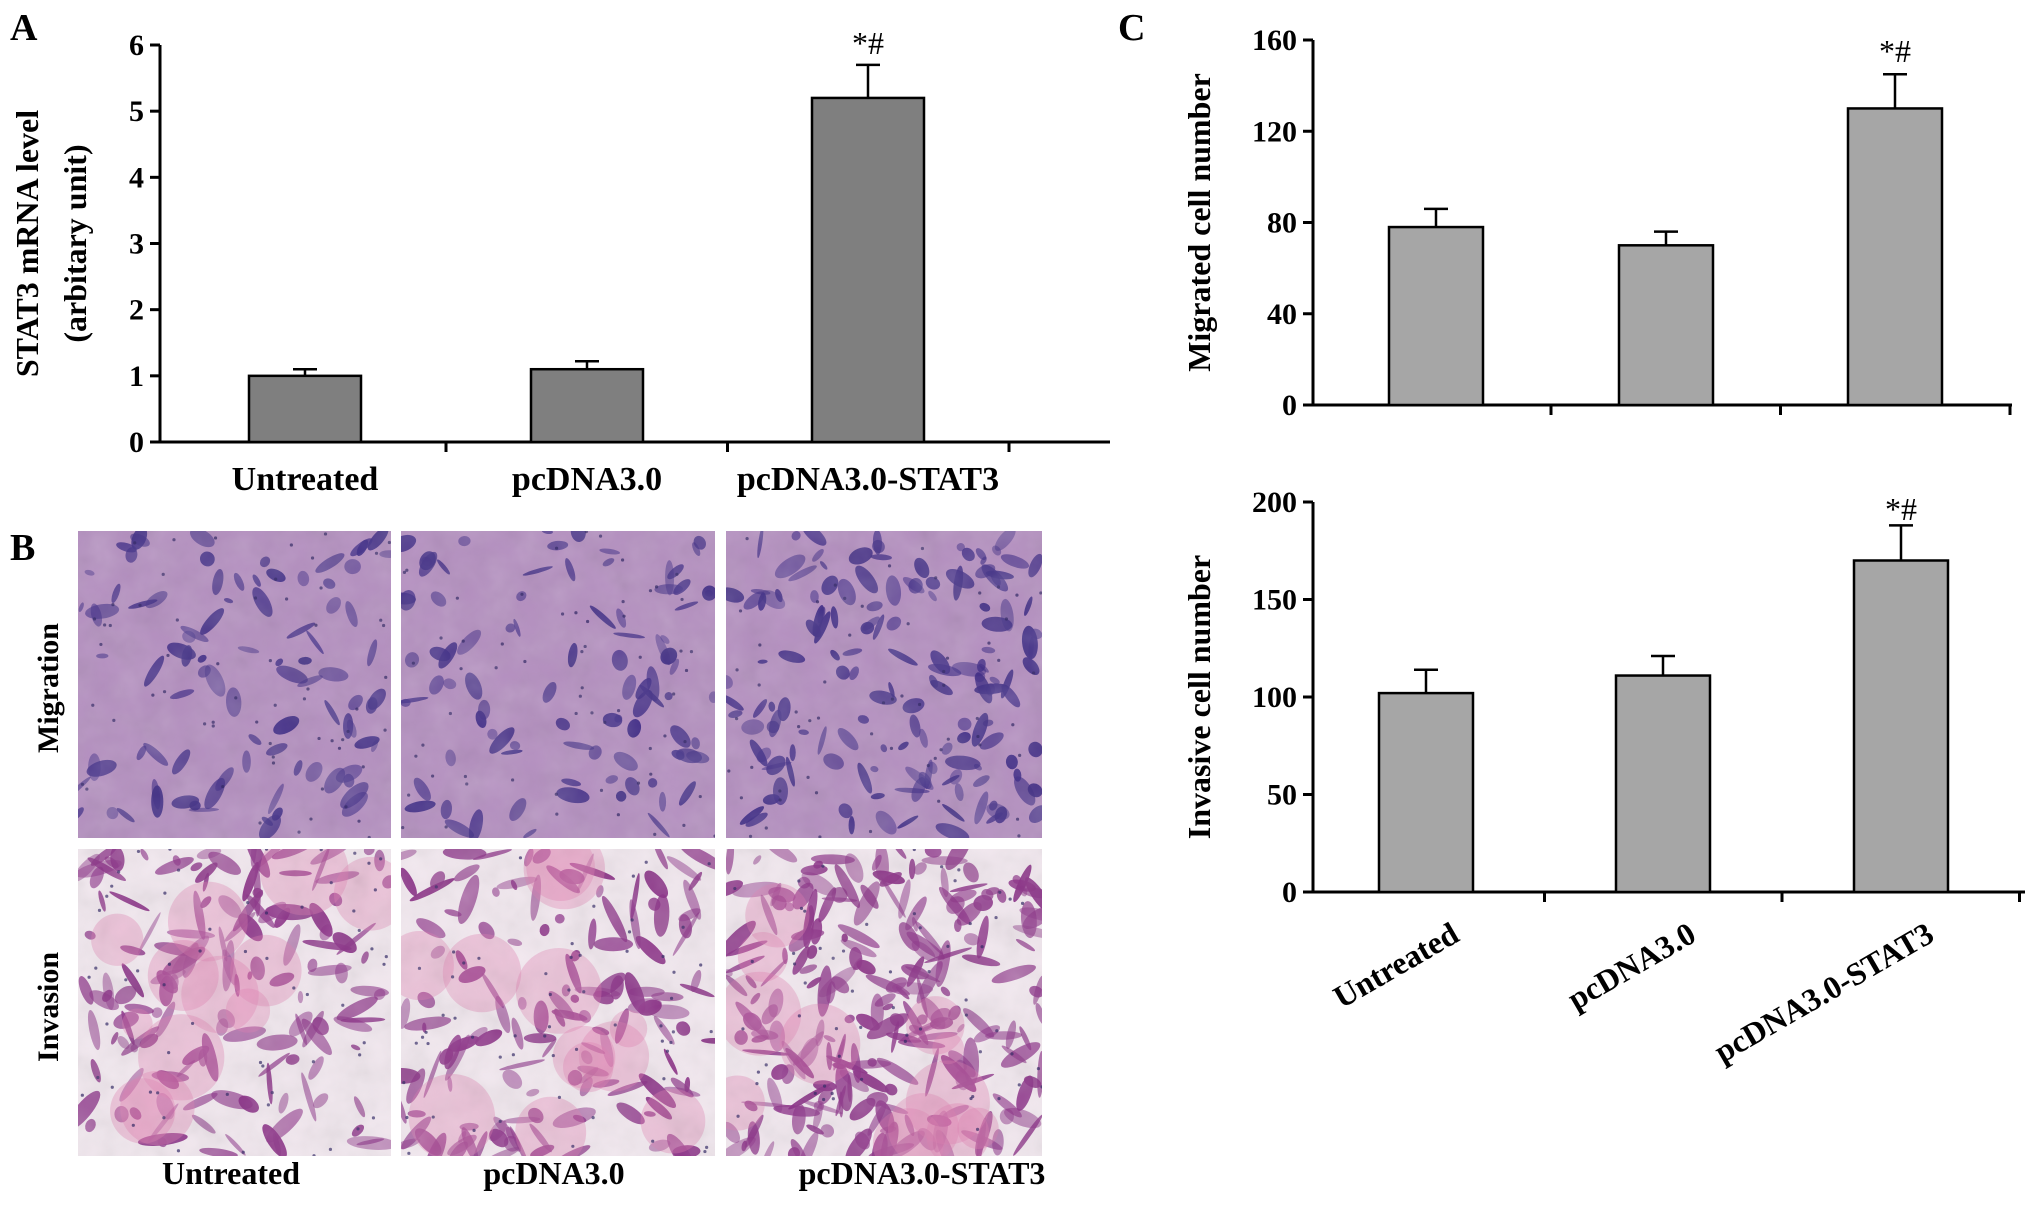  I want to click on y-tick-label: 40, so click(1282, 314).